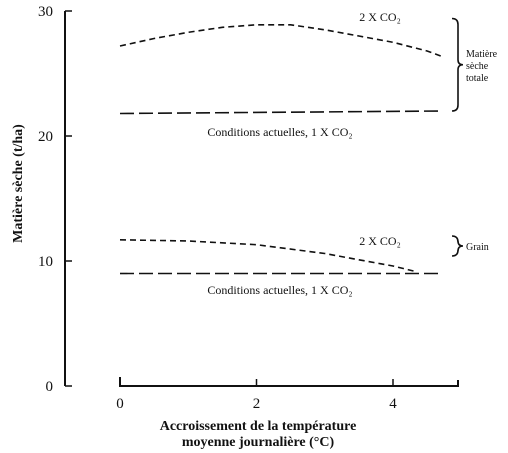 The width and height of the screenshot is (508, 453). Describe the element at coordinates (45, 262) in the screenshot. I see `y-tick-label: 10` at that location.